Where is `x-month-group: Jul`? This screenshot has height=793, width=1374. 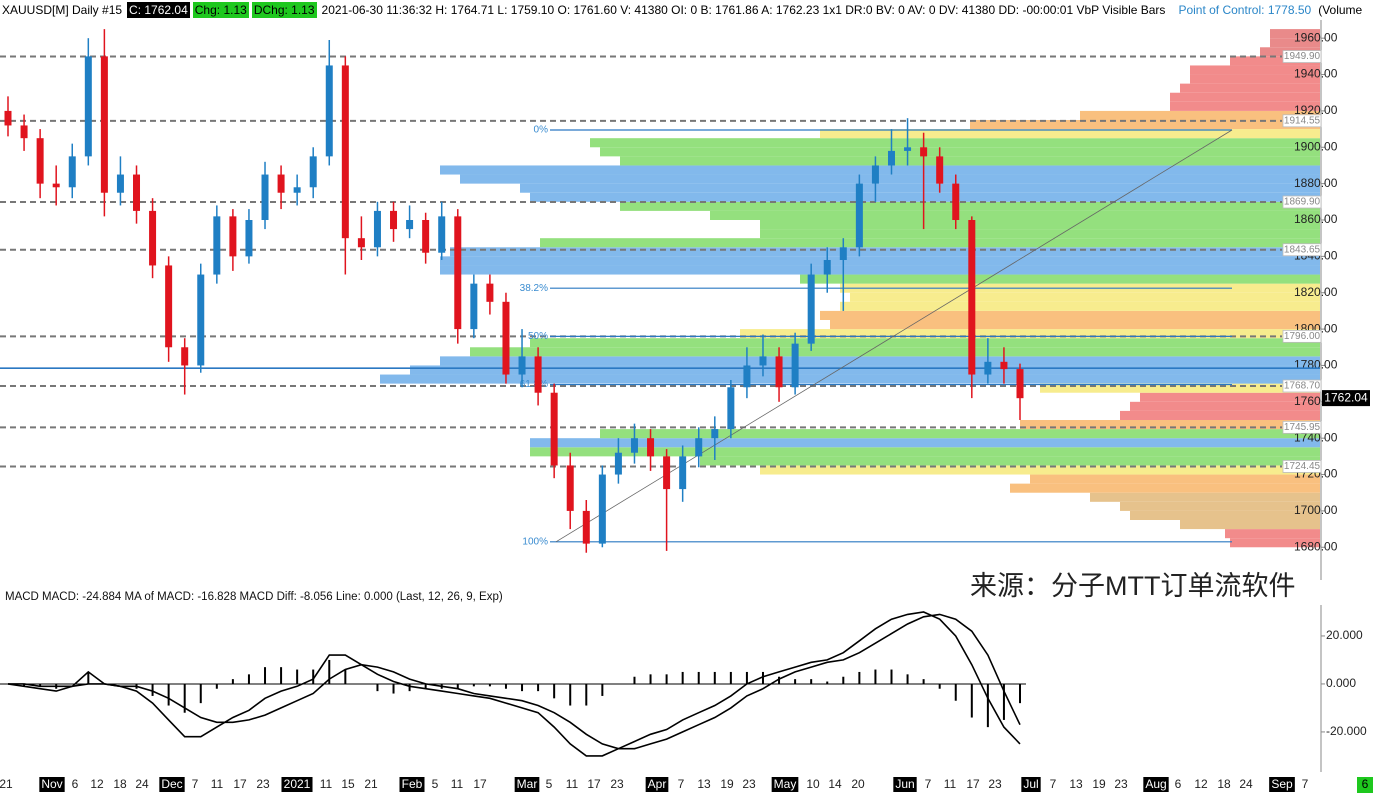 x-month-group: Jul is located at coordinates (1031, 784).